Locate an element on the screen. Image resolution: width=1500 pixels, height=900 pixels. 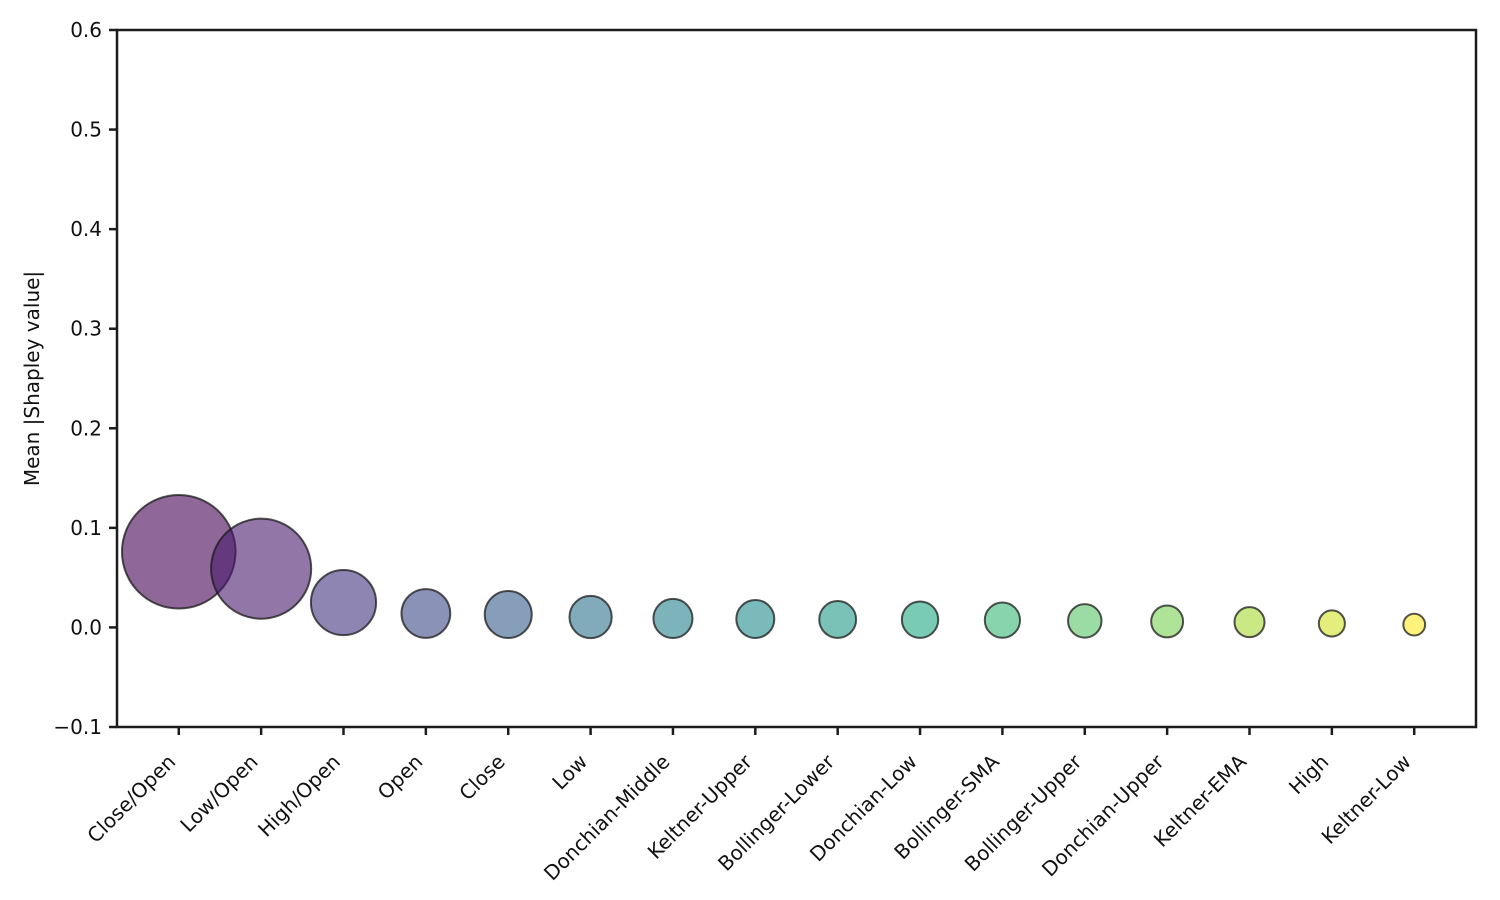
x-tick-label-close: Close is located at coordinates (481, 777).